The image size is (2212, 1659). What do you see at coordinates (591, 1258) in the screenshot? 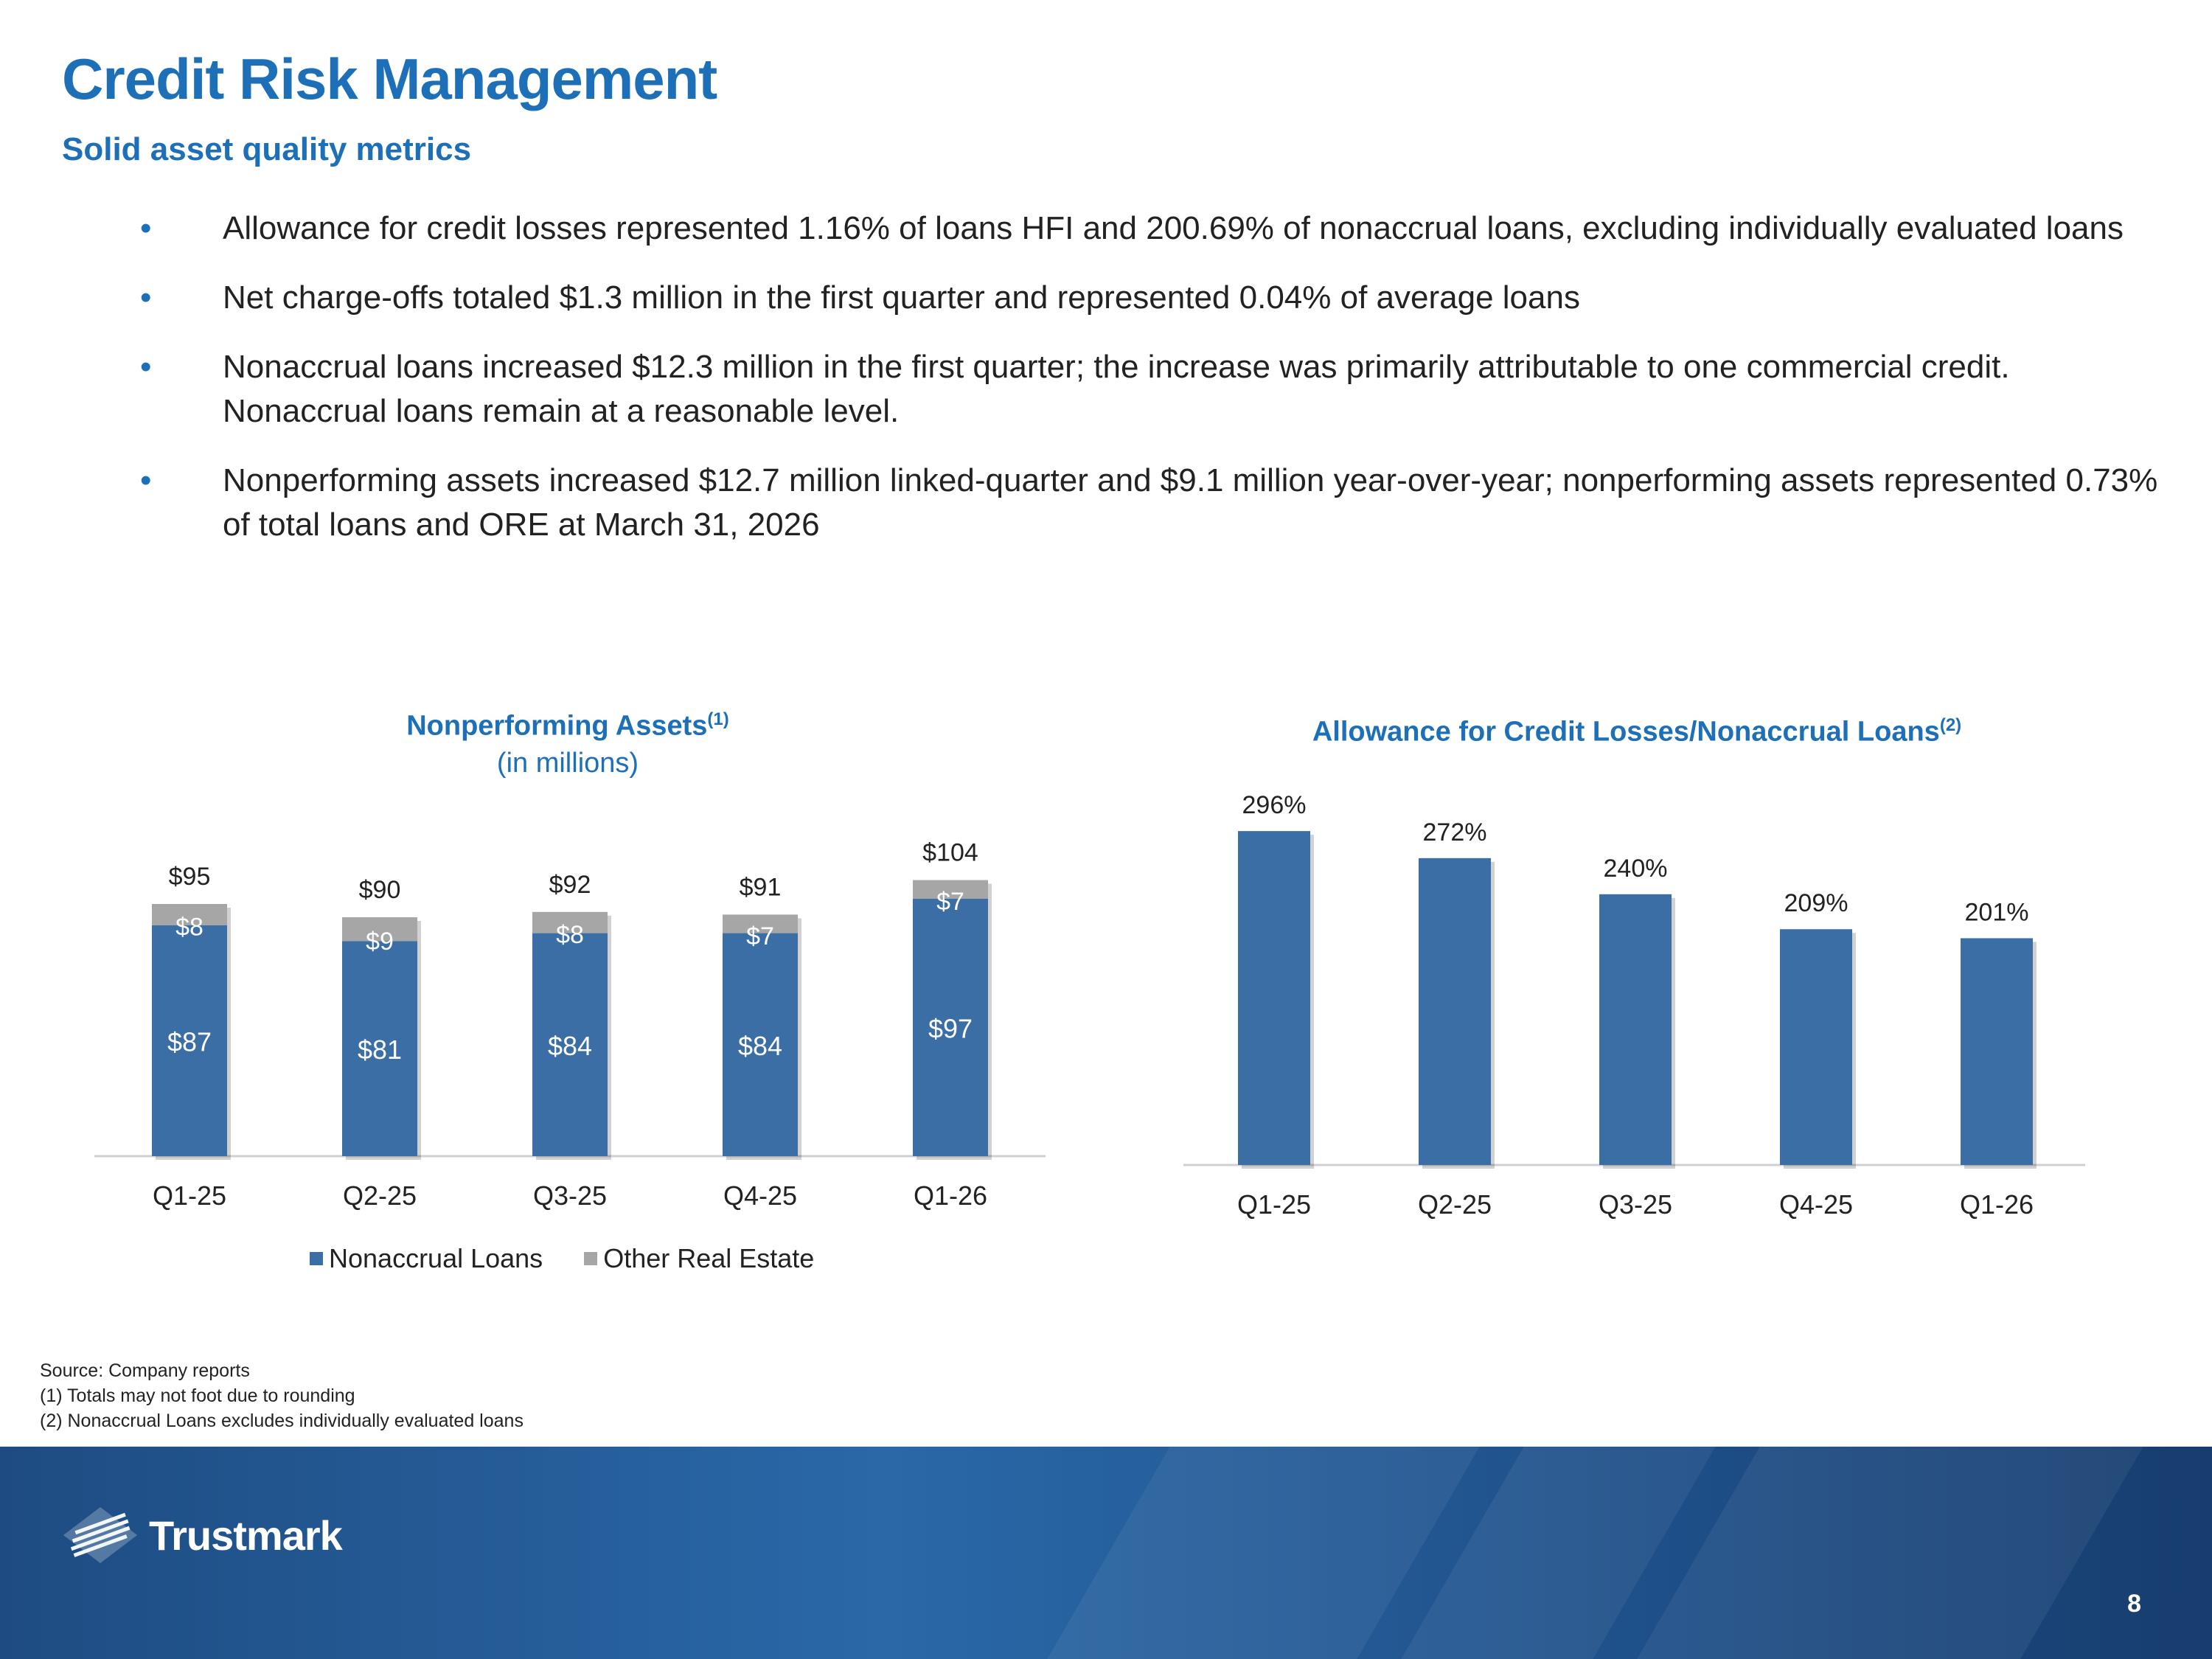
I see `legend-swatch-ore` at bounding box center [591, 1258].